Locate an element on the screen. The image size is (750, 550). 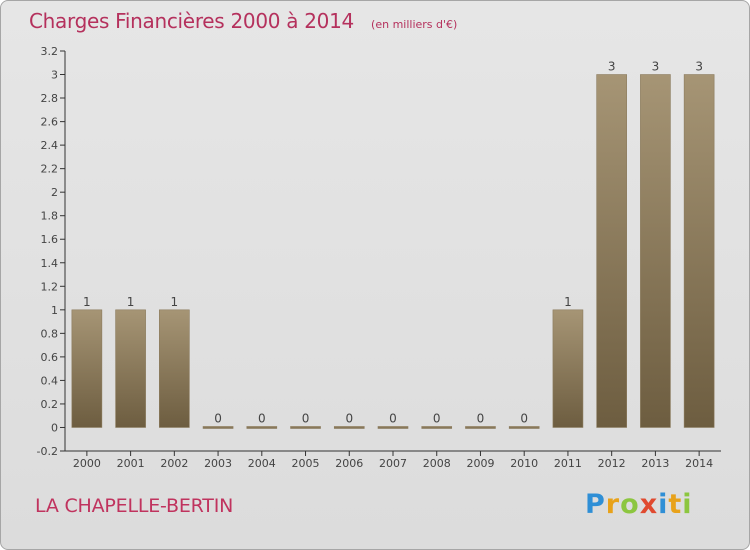
y-tick-label: 2.6 is located at coordinates (50, 122).